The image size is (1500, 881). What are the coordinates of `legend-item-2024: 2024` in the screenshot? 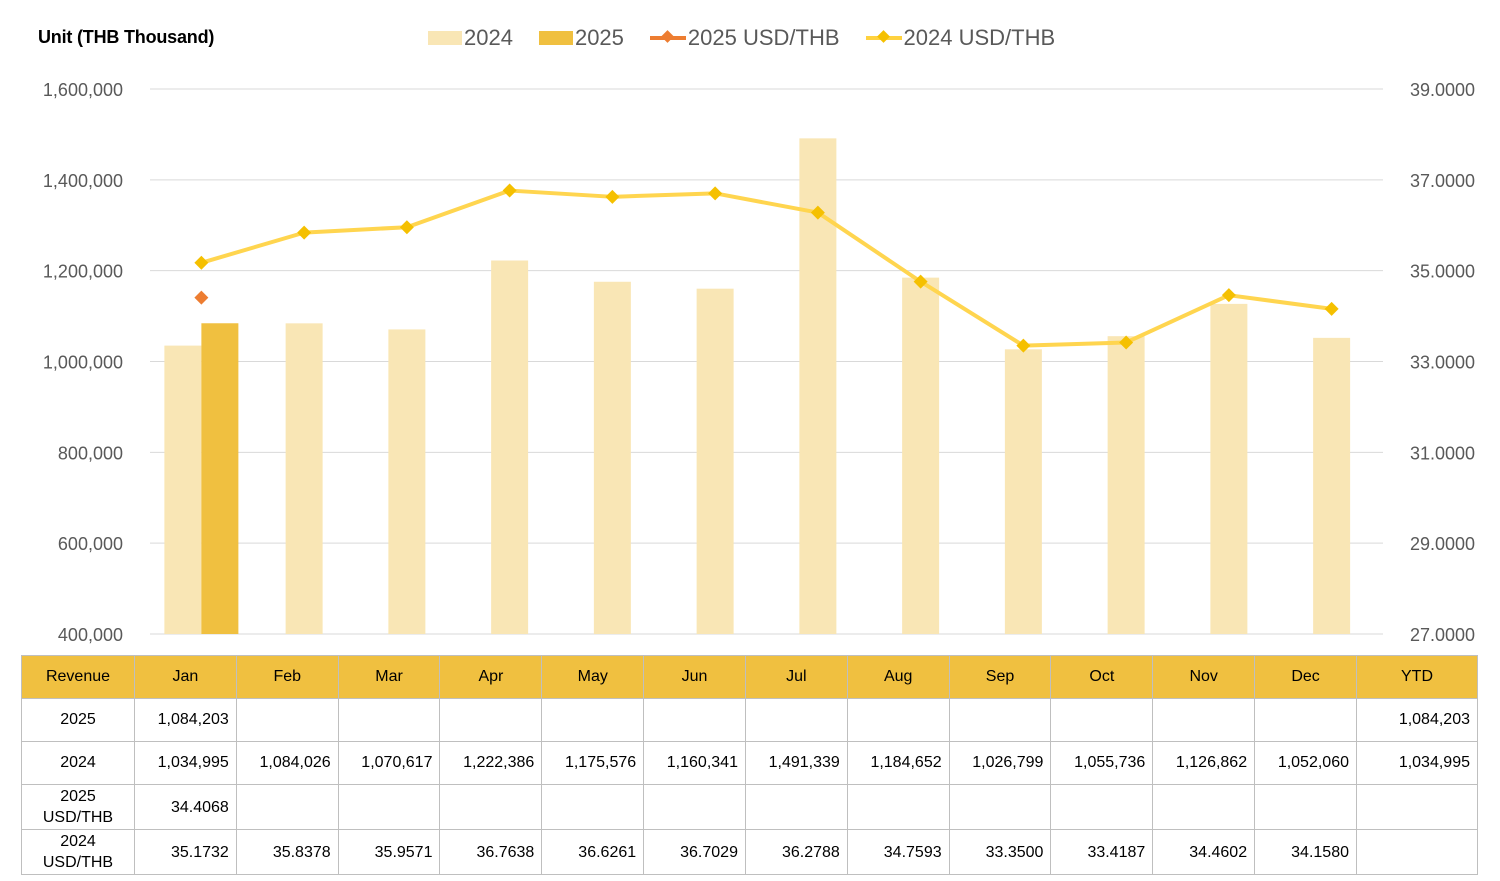 It's located at (470, 38).